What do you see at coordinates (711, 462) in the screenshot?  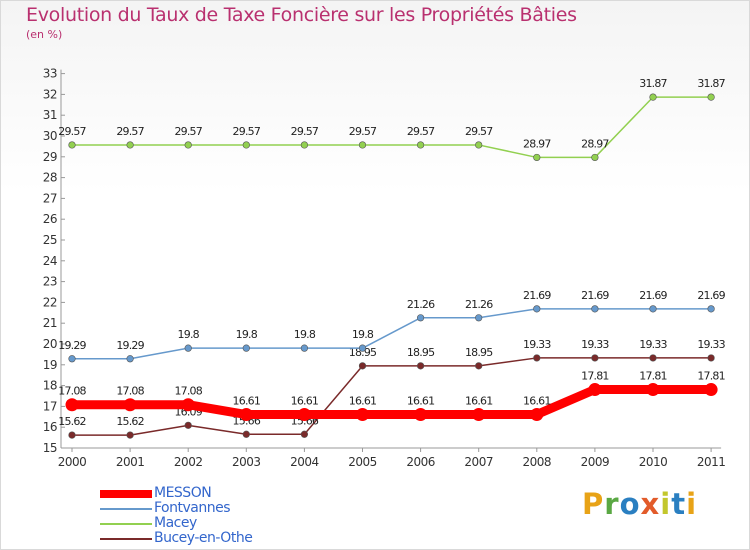 I see `x-tick-label: 2011` at bounding box center [711, 462].